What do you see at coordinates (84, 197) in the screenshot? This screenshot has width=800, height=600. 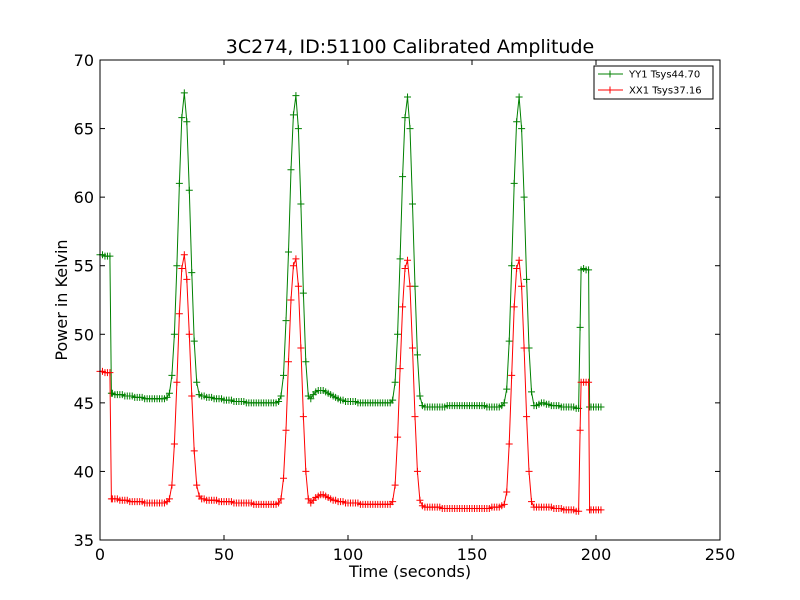 I see `y-tick-label: 60` at bounding box center [84, 197].